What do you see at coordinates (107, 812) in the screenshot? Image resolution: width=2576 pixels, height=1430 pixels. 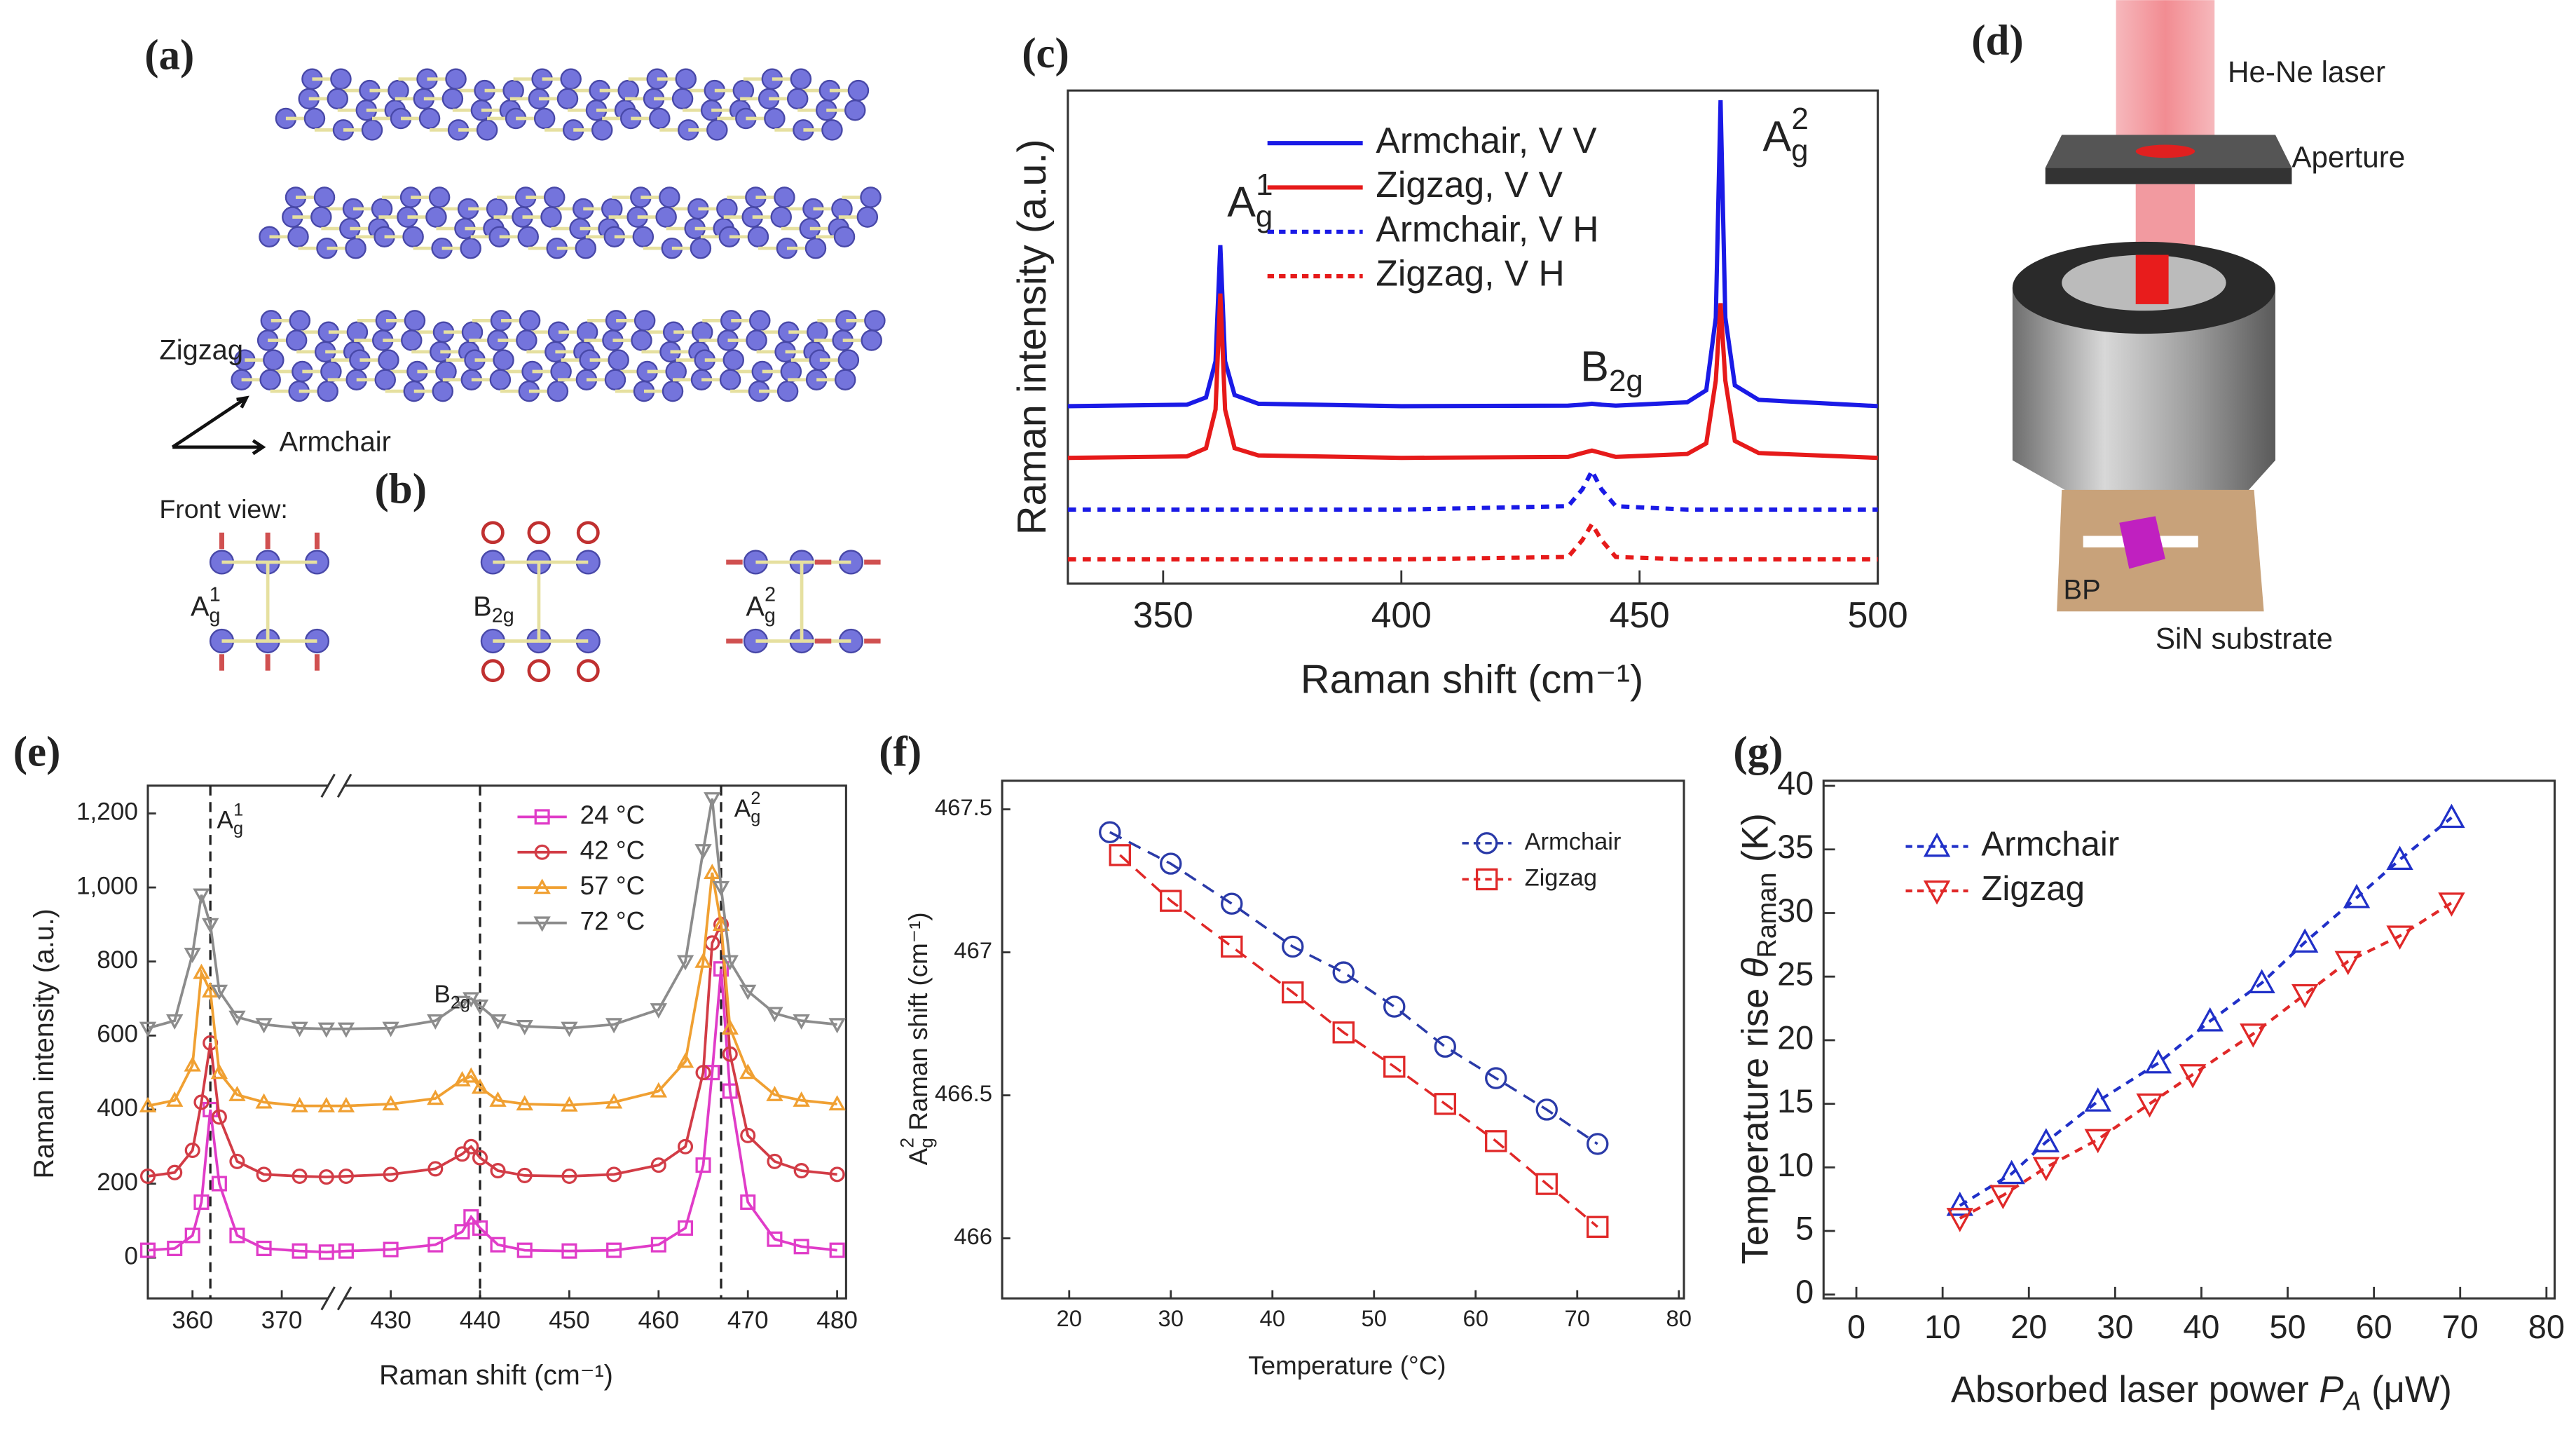 I see `y-tick-label: 1,200` at bounding box center [107, 812].